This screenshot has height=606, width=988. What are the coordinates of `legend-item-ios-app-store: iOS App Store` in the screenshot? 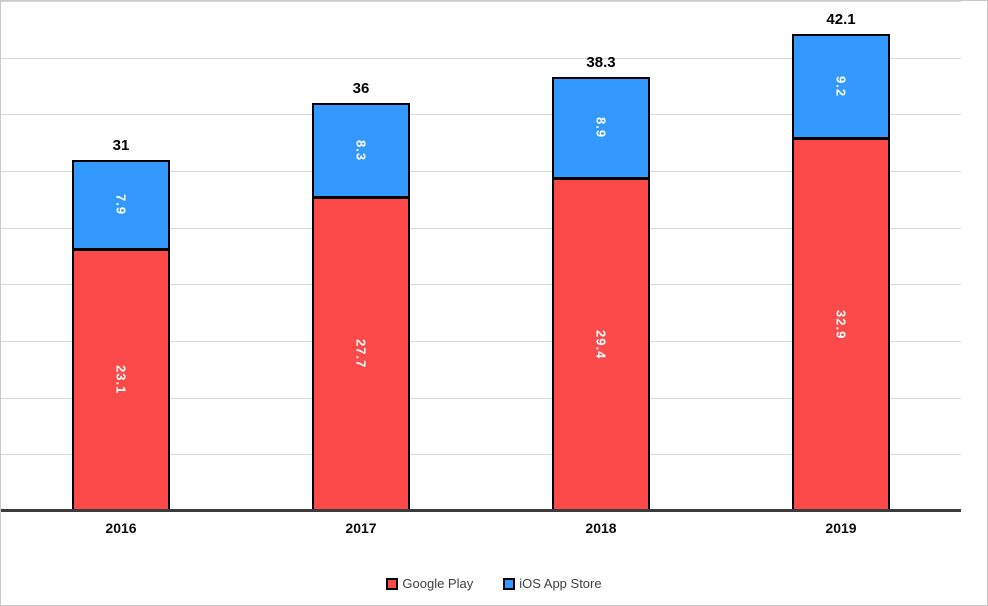 It's located at (552, 583).